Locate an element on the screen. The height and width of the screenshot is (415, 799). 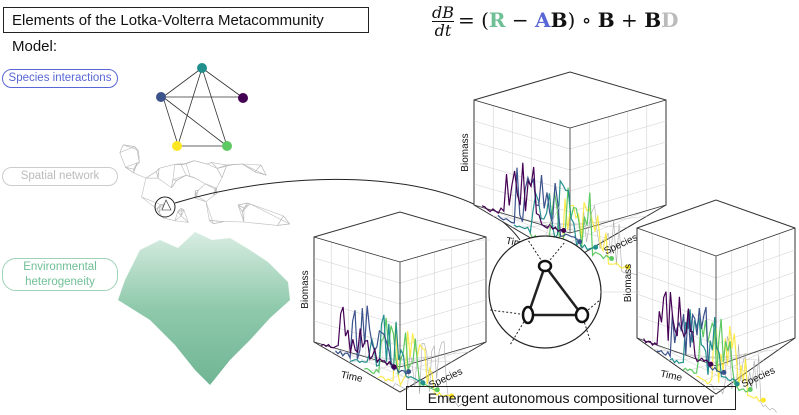
eq-D: D is located at coordinates (670, 20).